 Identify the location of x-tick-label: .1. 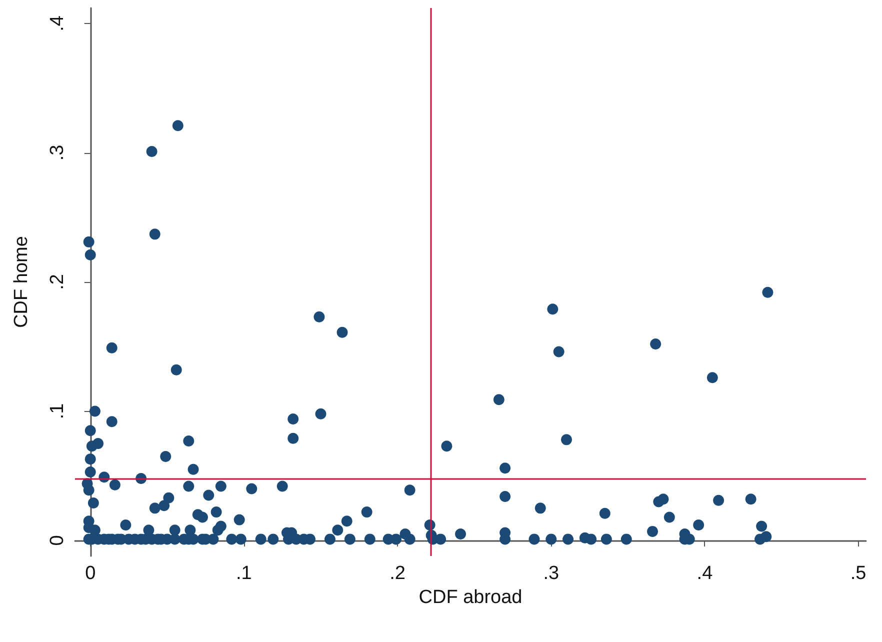
(244, 573).